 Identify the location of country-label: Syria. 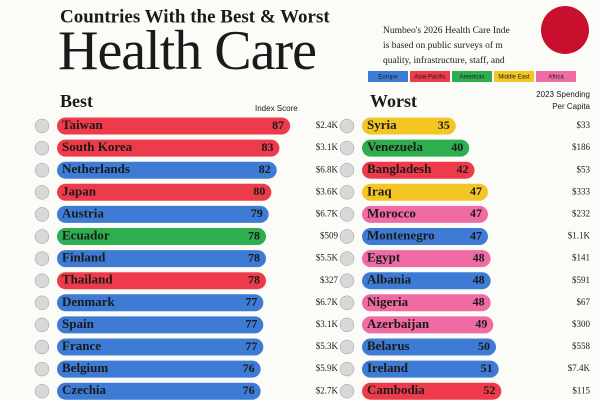
(382, 124).